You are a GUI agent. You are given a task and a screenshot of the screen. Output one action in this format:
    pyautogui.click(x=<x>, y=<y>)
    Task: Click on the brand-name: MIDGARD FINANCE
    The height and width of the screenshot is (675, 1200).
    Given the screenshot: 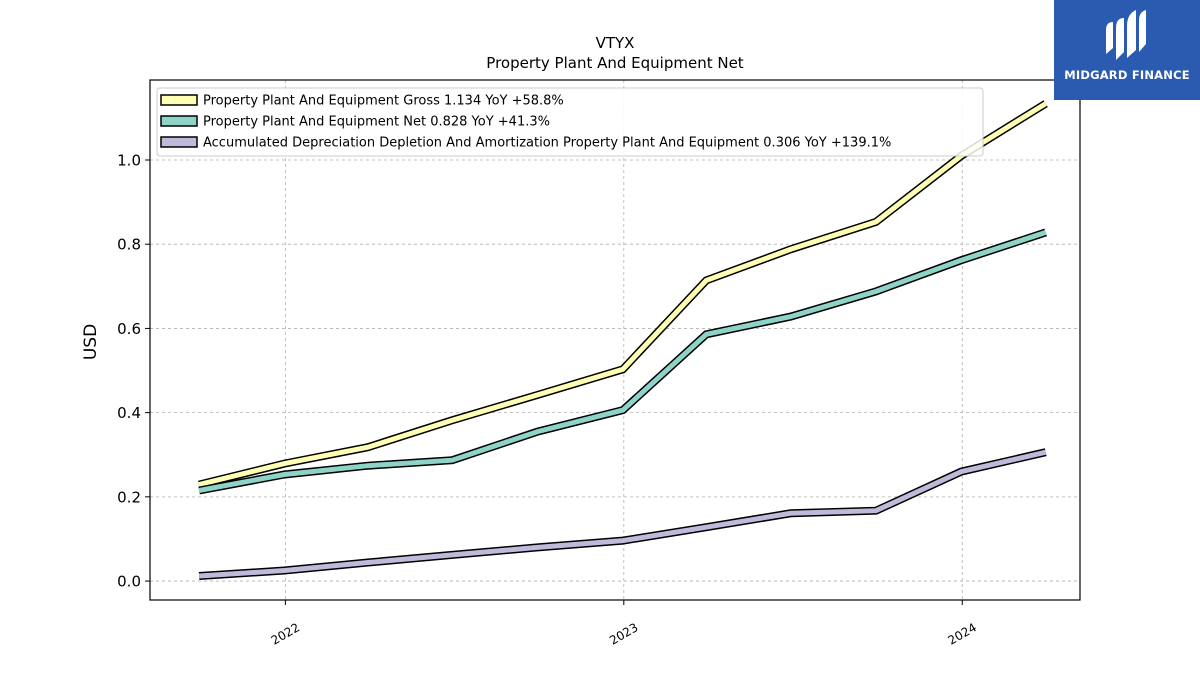 What is the action you would take?
    pyautogui.click(x=1127, y=75)
    